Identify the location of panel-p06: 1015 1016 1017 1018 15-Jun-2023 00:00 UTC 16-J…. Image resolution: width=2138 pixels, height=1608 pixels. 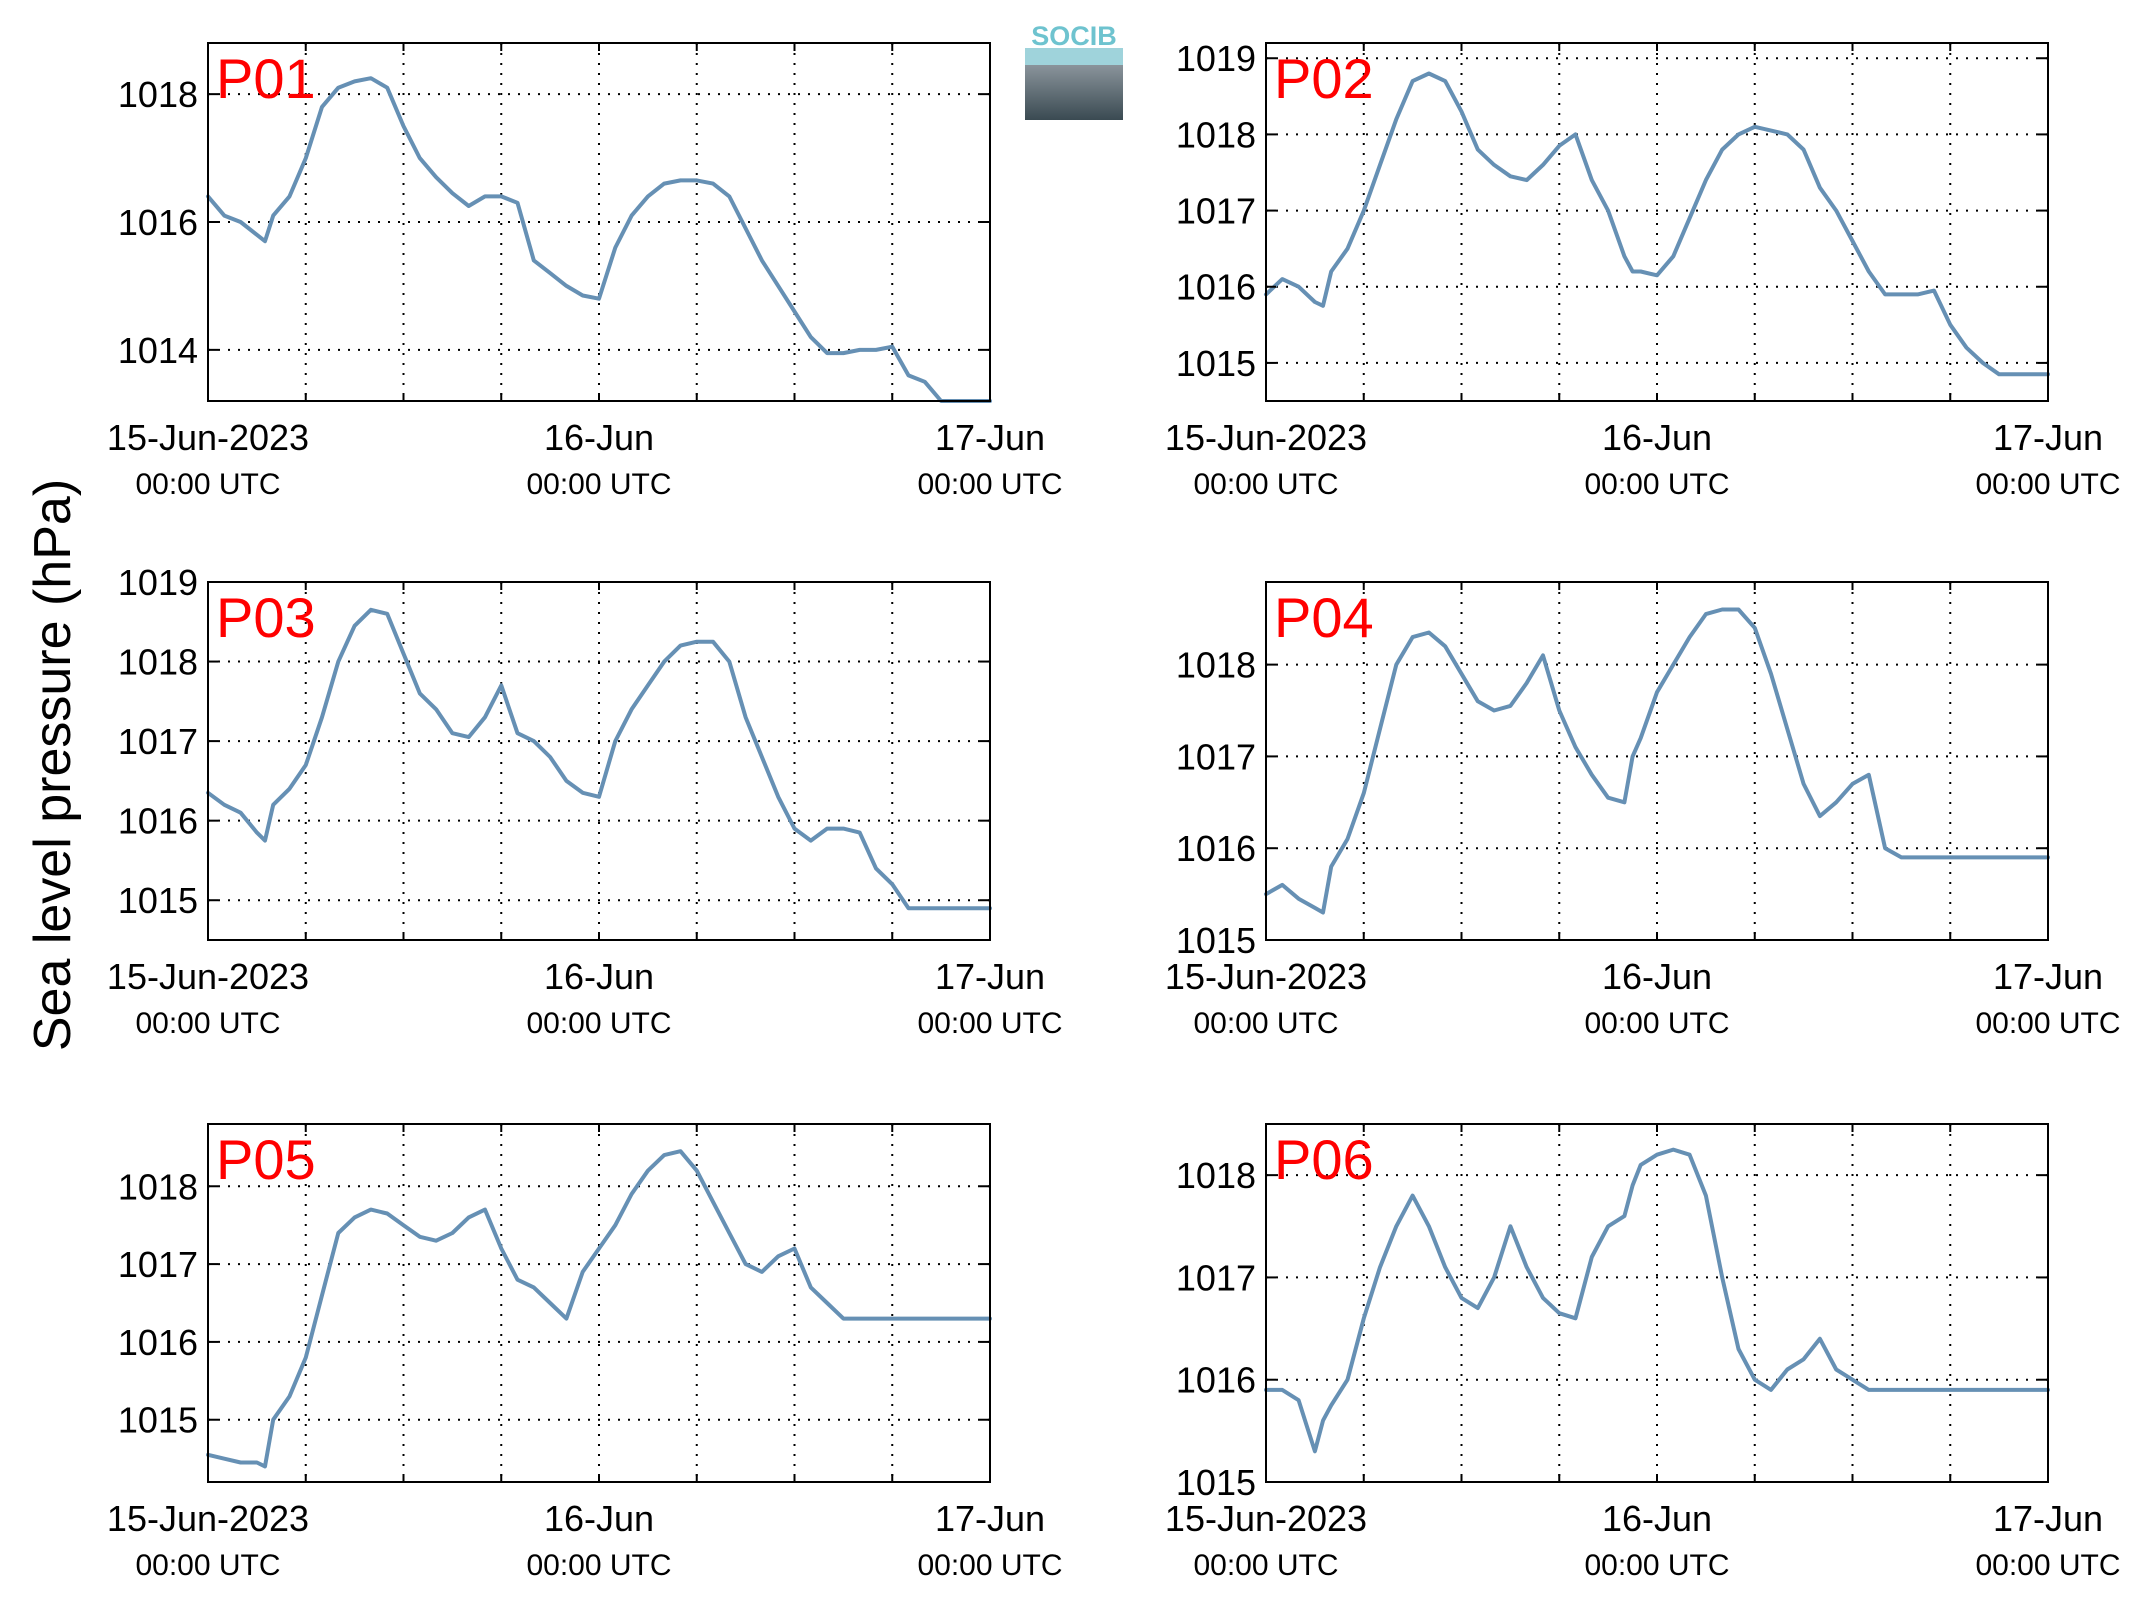
(1643, 1352).